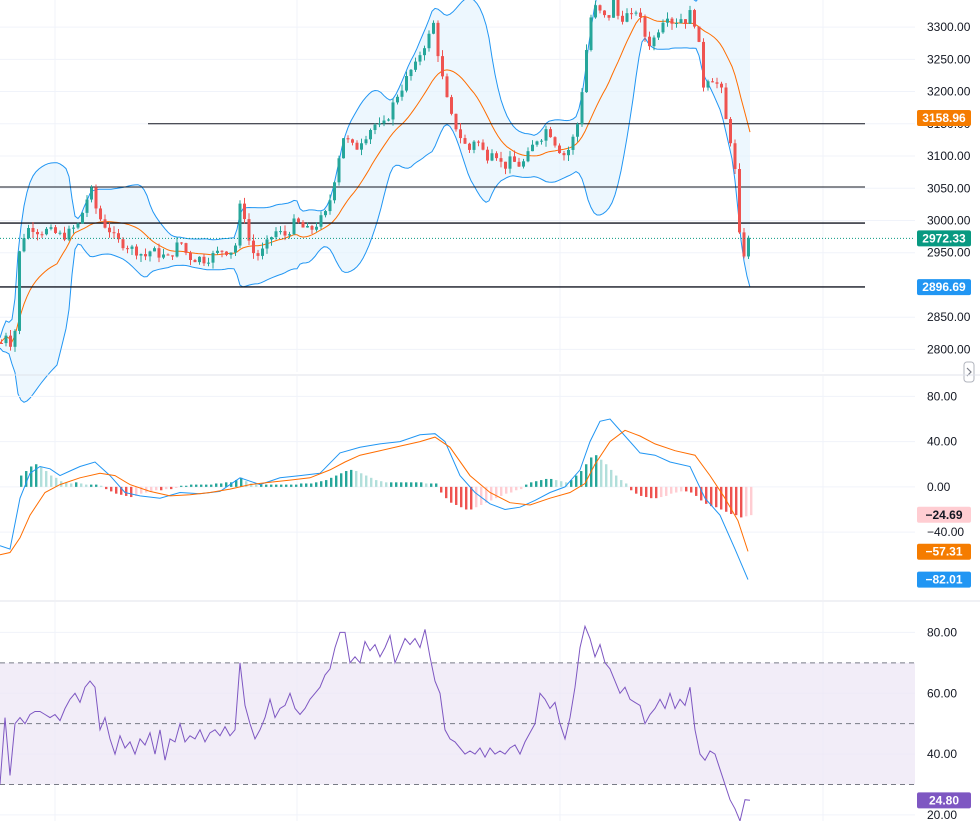  I want to click on axis-tick-label: 3250.00, so click(949, 59).